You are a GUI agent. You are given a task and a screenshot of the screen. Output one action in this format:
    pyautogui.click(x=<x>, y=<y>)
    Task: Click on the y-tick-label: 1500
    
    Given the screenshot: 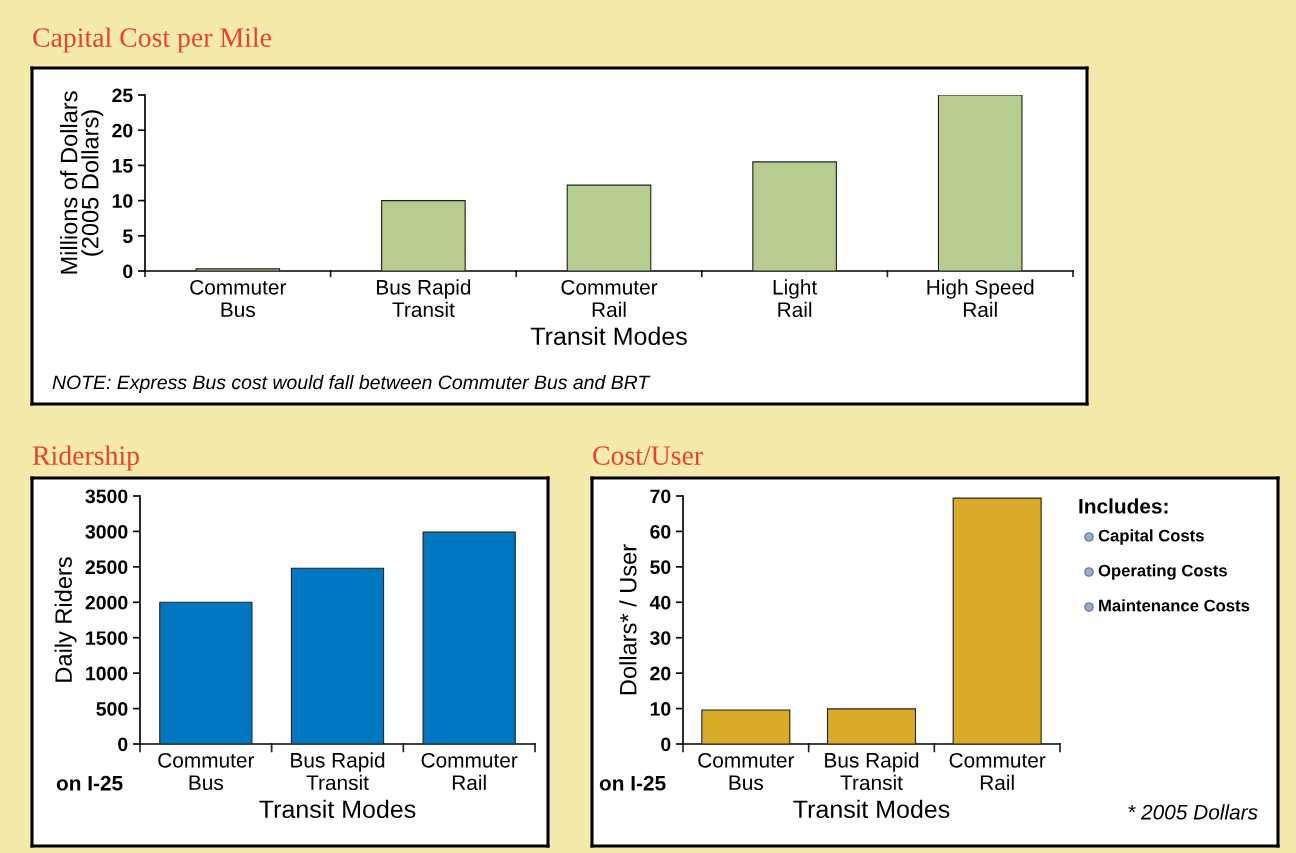 What is the action you would take?
    pyautogui.click(x=107, y=638)
    